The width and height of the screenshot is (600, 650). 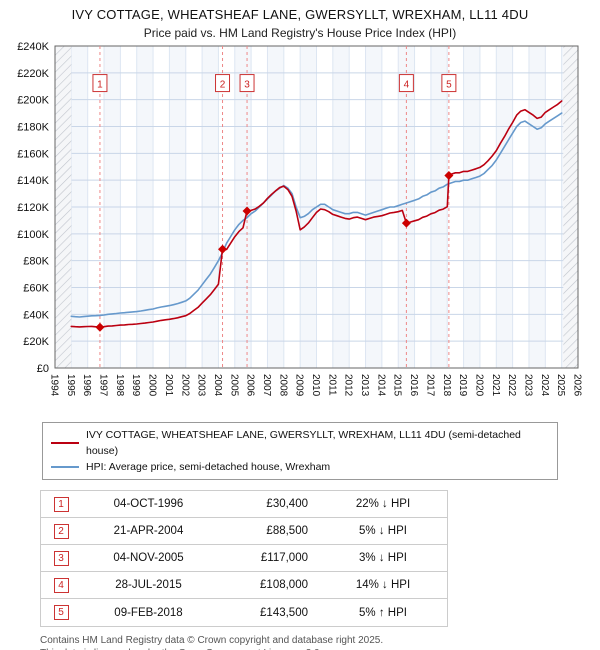 I want to click on svg-text: 2001, so click(x=168, y=385).